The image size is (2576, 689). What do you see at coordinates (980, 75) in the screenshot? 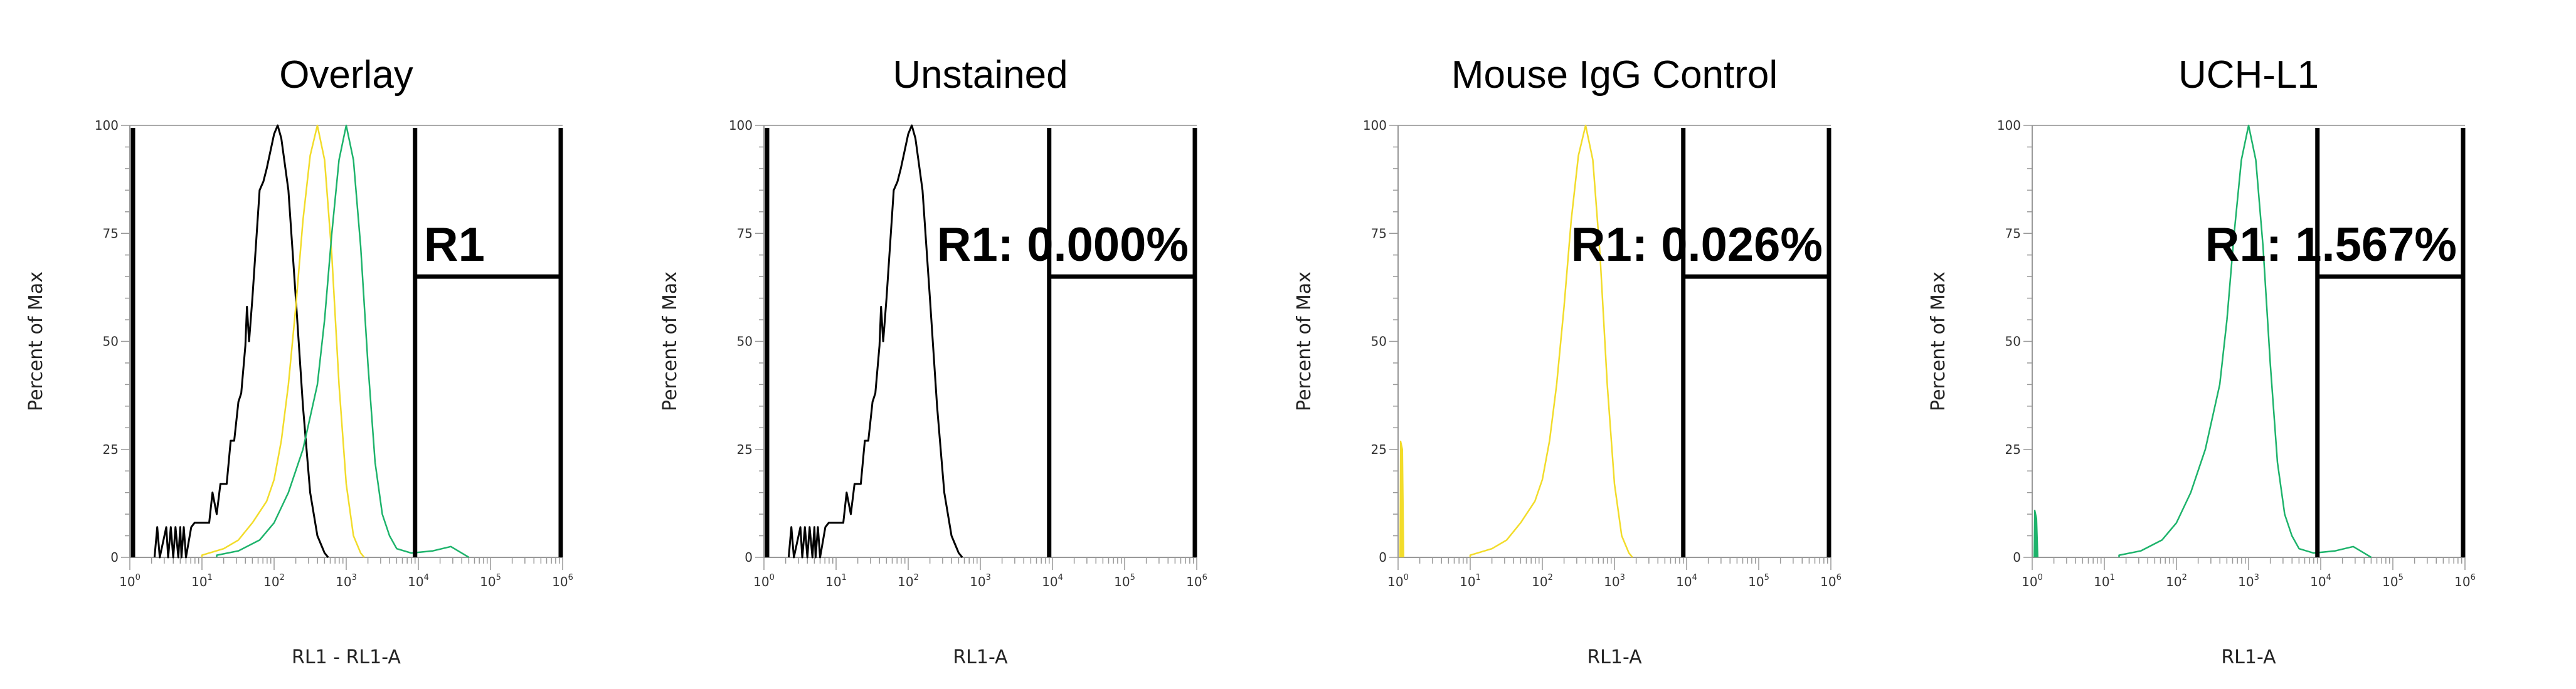
I see `panel-title: Unstained` at bounding box center [980, 75].